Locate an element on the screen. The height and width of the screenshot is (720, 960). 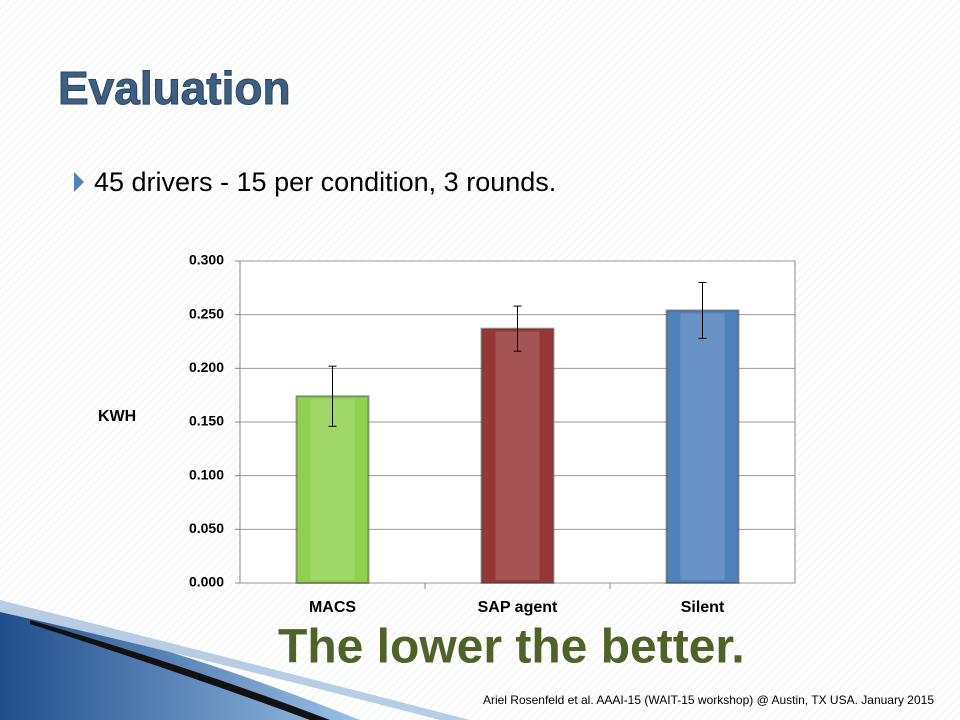
bullet-text: 45 drivers - 15 per condition, 3 rounds. is located at coordinates (325, 182).